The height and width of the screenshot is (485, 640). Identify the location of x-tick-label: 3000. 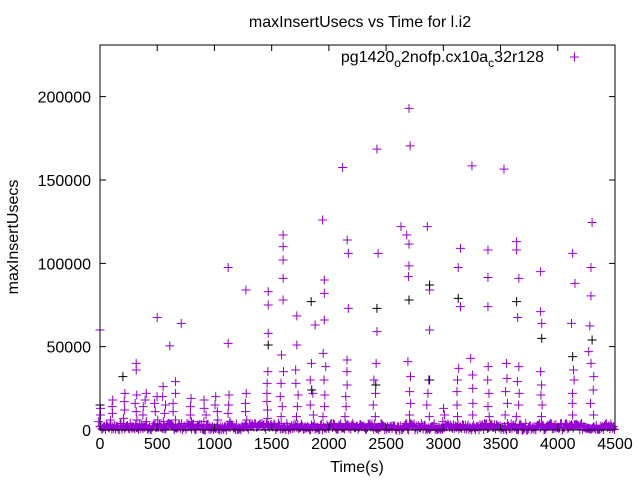
(444, 444).